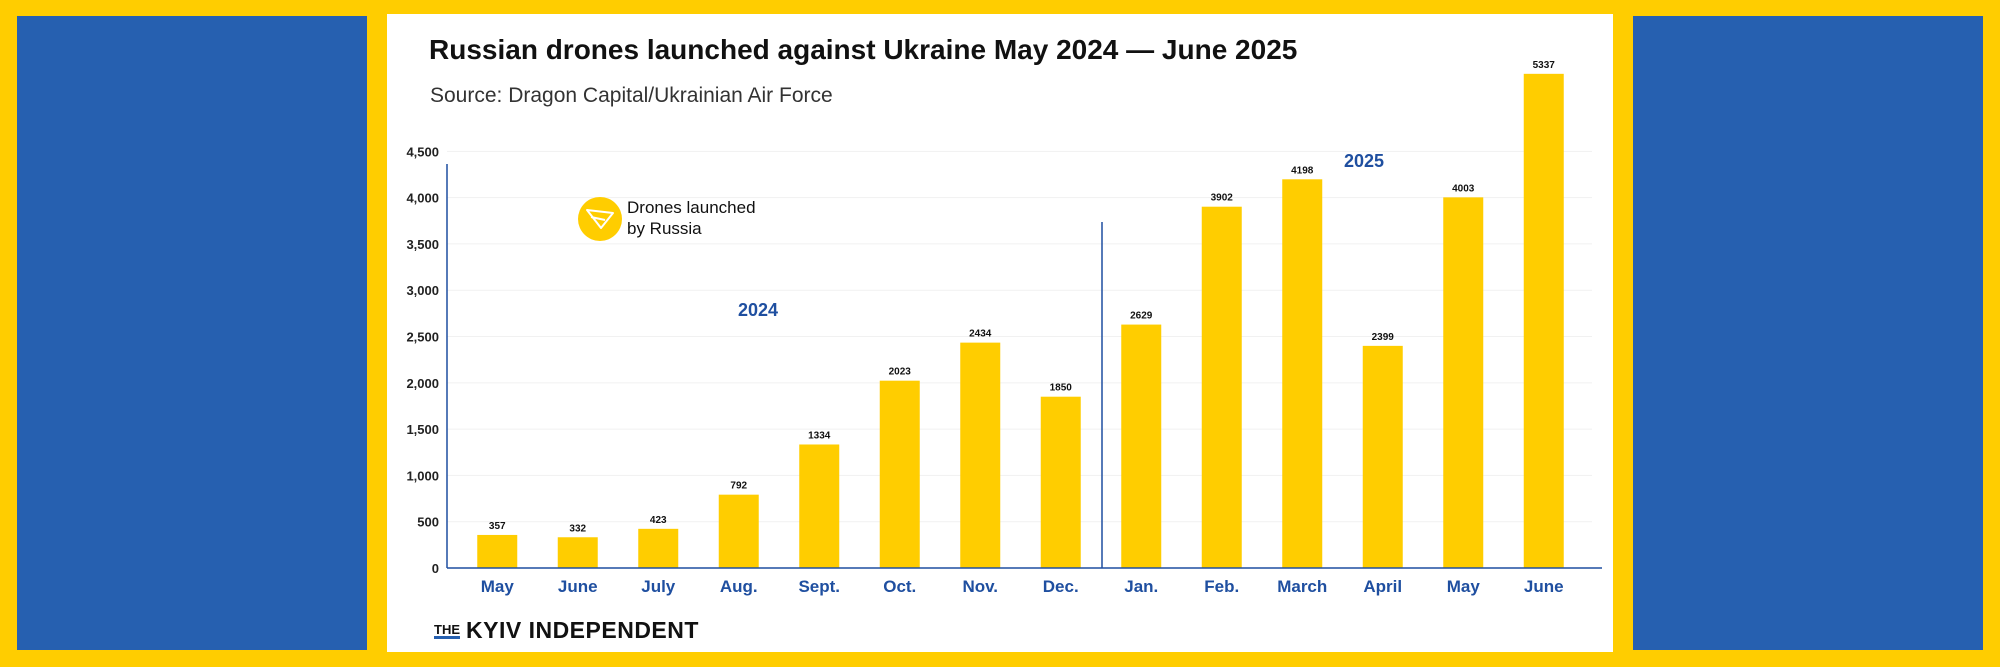 Image resolution: width=2000 pixels, height=667 pixels. Describe the element at coordinates (1222, 198) in the screenshot. I see `bar-value-label: 3902` at that location.